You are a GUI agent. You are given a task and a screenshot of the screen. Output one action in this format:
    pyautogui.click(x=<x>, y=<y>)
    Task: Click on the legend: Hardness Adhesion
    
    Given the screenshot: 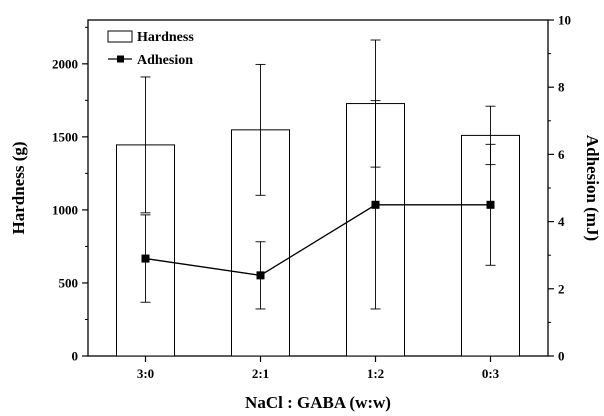 What is the action you would take?
    pyautogui.click(x=150, y=49)
    